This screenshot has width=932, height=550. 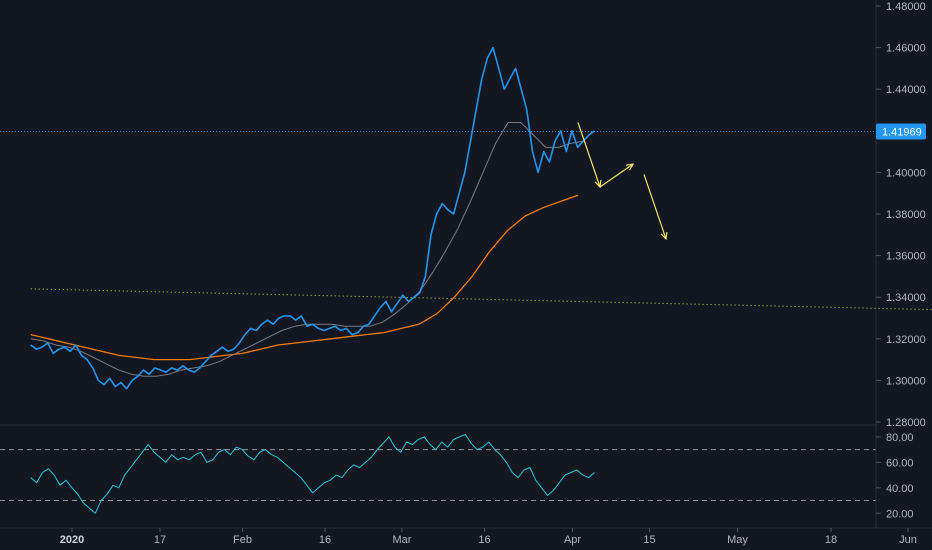 What do you see at coordinates (900, 489) in the screenshot?
I see `rsi-tick-label: 40.00` at bounding box center [900, 489].